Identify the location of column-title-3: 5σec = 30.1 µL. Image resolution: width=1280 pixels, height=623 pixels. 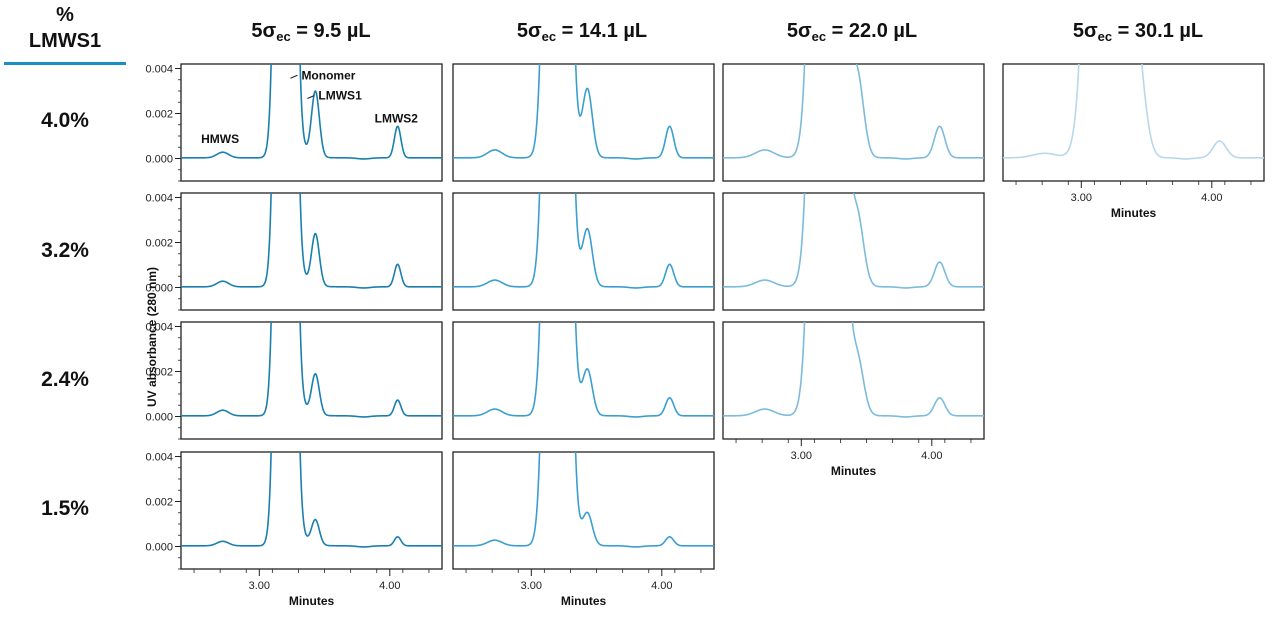
(1138, 32).